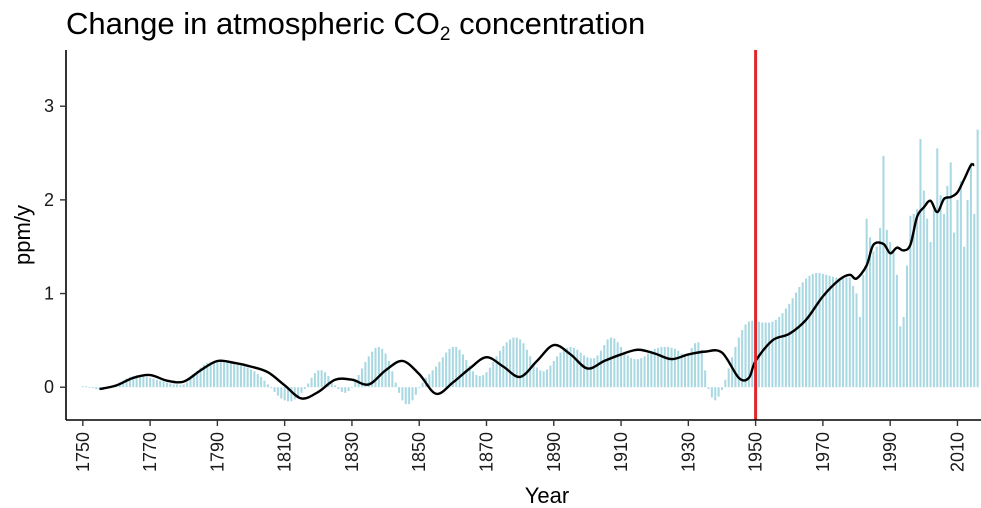 The width and height of the screenshot is (981, 508). What do you see at coordinates (883, 271) in the screenshot?
I see `bar-1988` at bounding box center [883, 271].